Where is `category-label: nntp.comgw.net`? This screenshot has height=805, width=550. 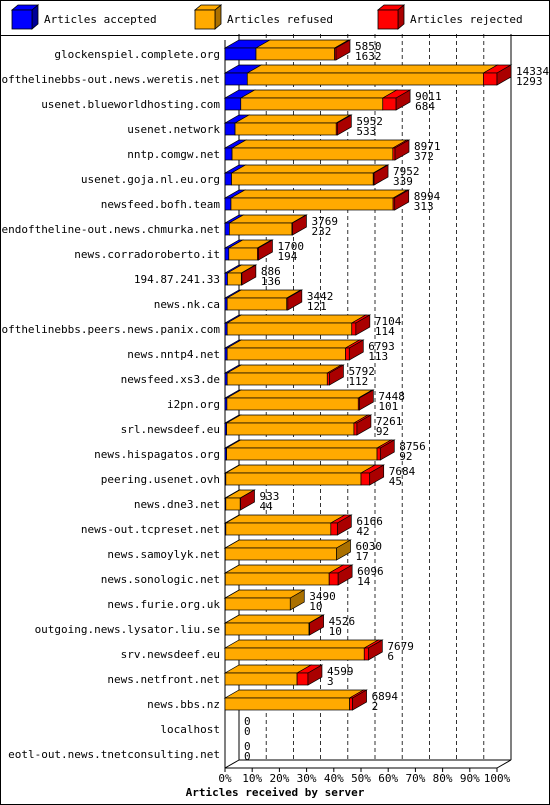
category-label: nntp.comgw.net is located at coordinates (173, 154).